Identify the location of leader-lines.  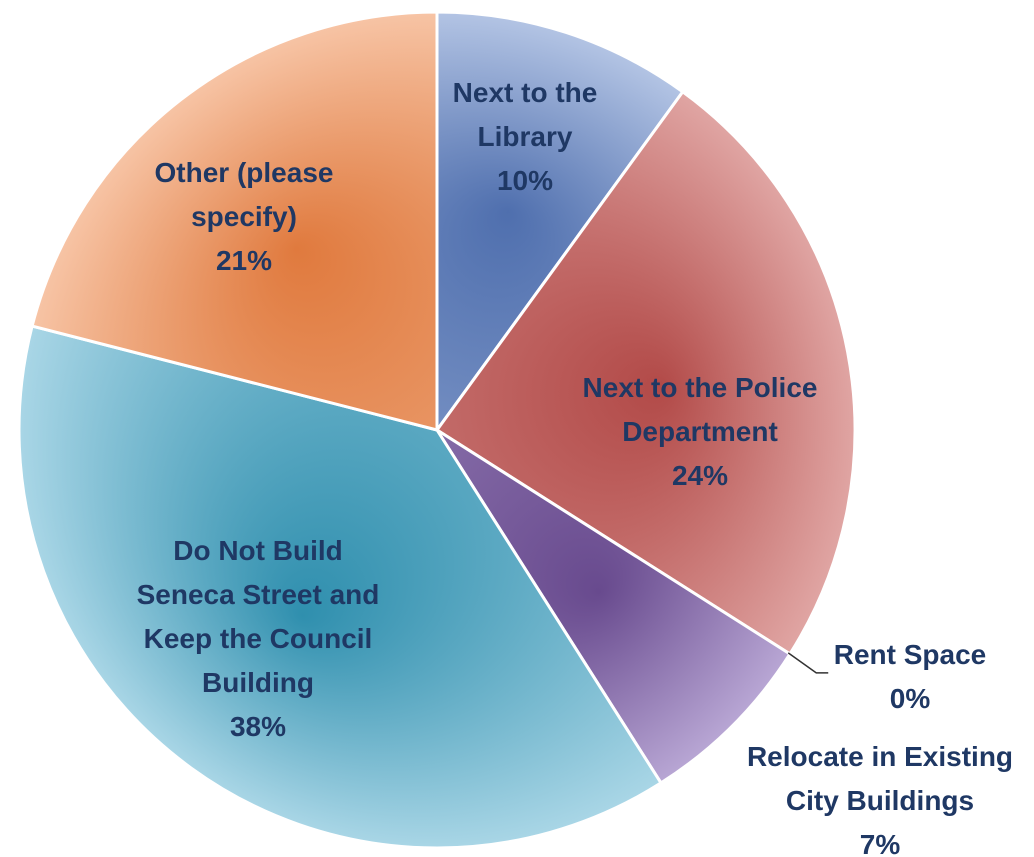
(808, 663).